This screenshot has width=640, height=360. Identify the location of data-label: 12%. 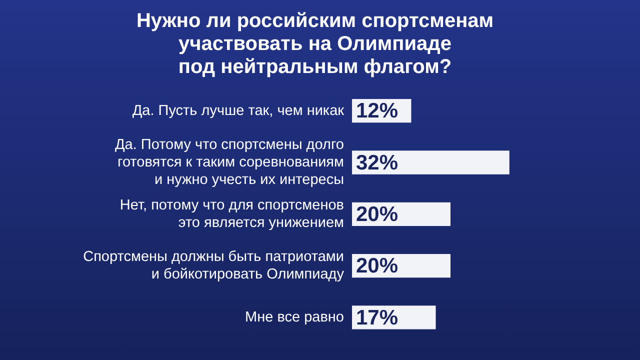
(377, 111).